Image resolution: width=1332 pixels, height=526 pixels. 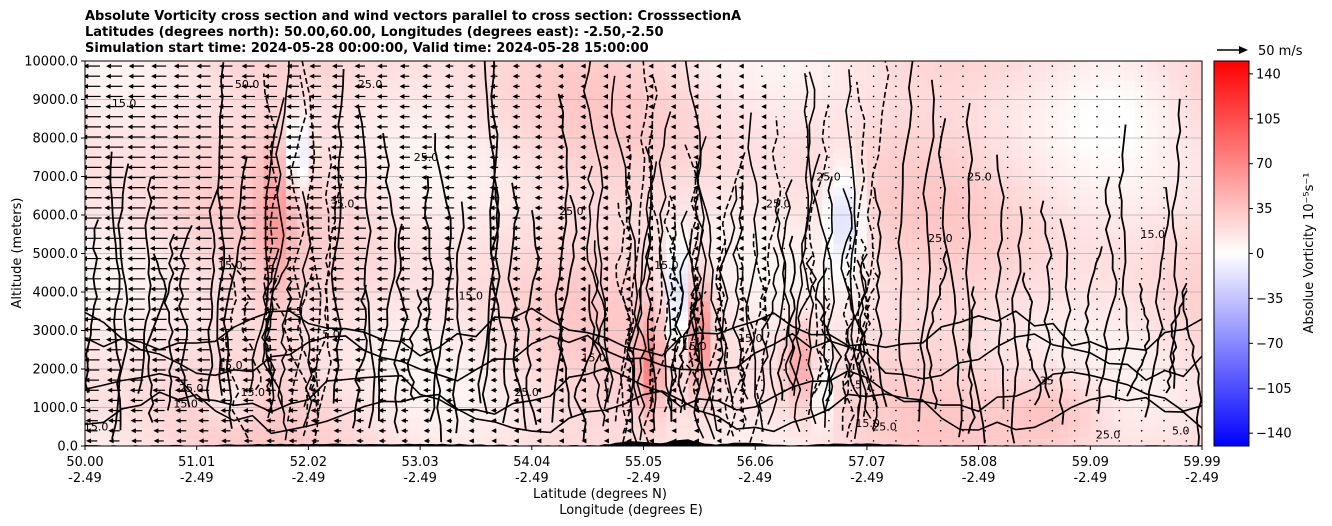 I want to click on contour-label: 35, so click(x=1047, y=380).